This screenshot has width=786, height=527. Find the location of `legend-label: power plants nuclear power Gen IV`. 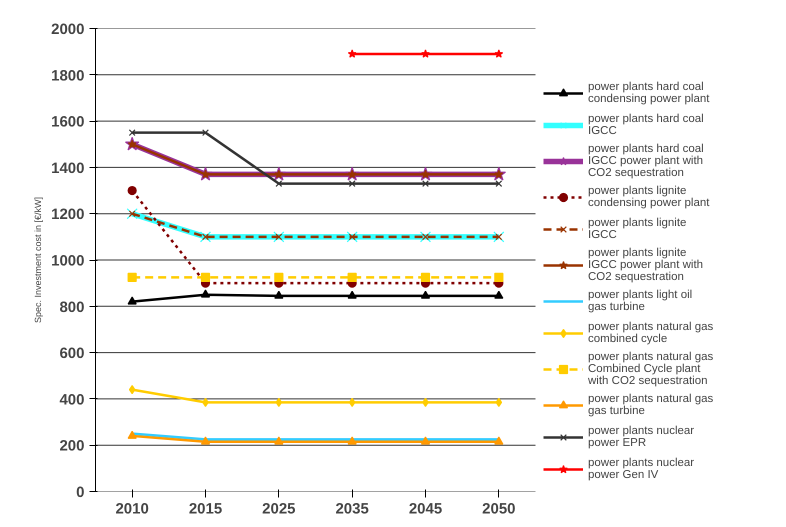

legend-label: power plants nuclear power Gen IV is located at coordinates (641, 469).